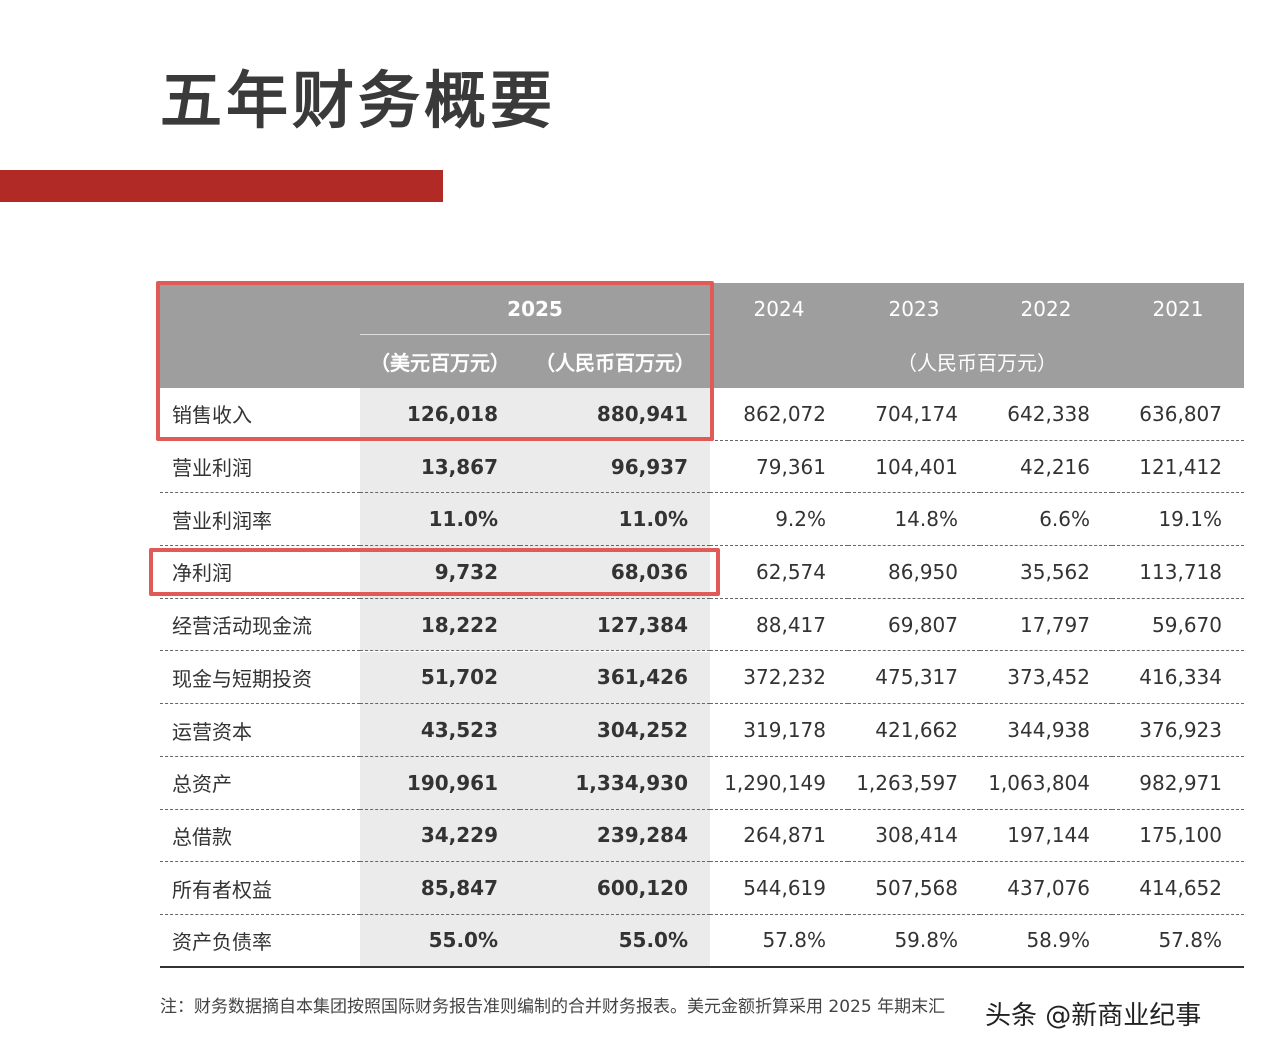 Image resolution: width=1280 pixels, height=1057 pixels. Describe the element at coordinates (779, 520) in the screenshot. I see `value-cell: 9.2%` at that location.